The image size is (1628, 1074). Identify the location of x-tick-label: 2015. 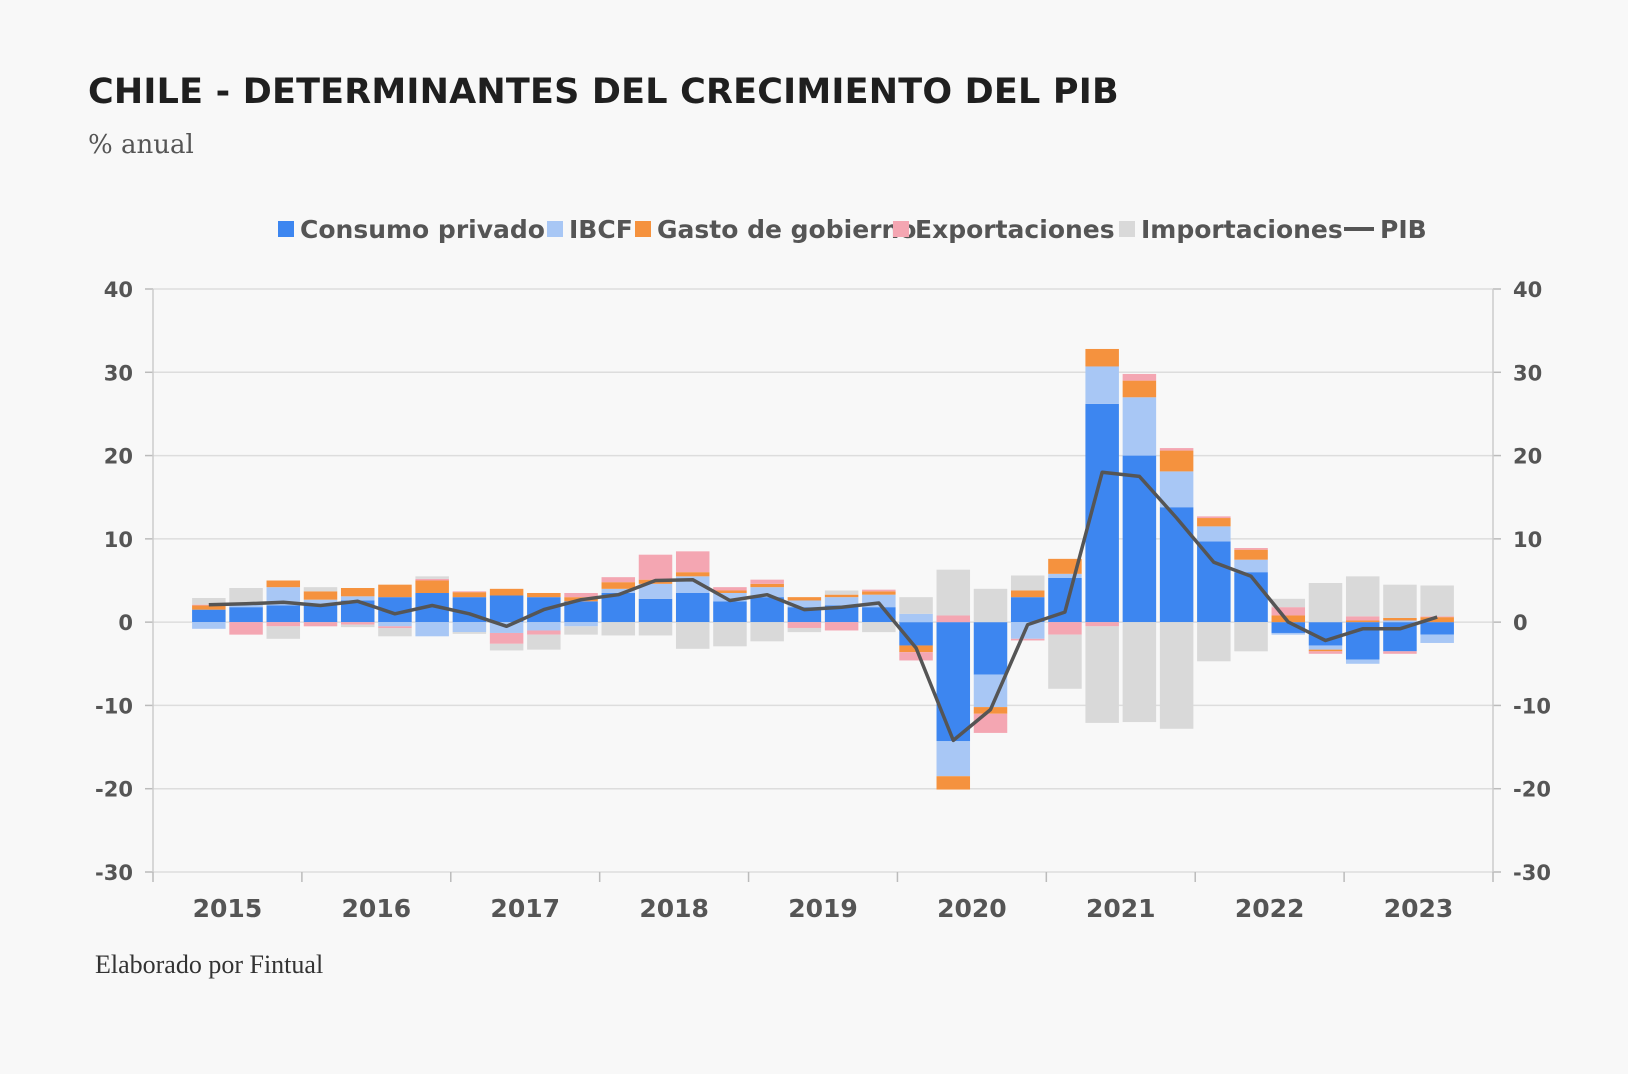
(228, 908).